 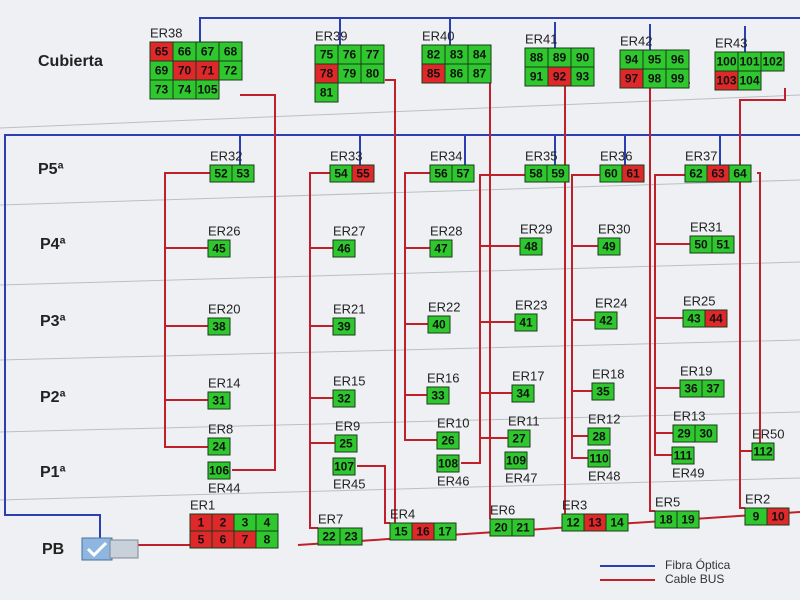 I want to click on cell-number: 48, so click(x=531, y=247).